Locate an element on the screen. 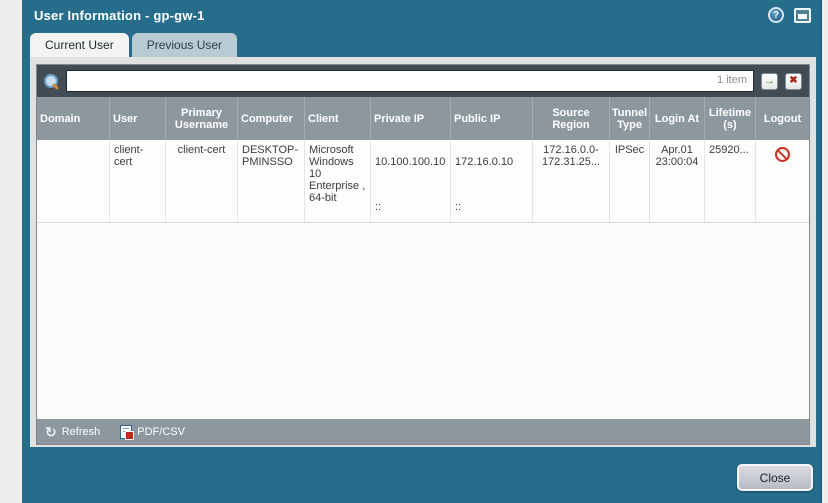  header-cell-tunnel-type: Tunnel Type is located at coordinates (629, 118).